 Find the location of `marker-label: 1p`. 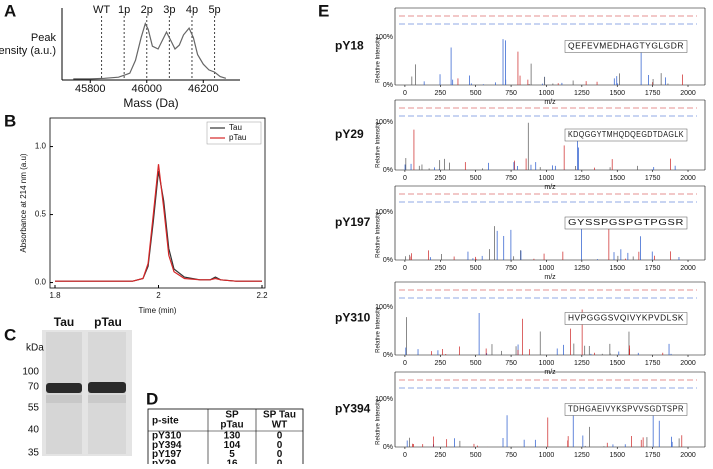

marker-label: 1p is located at coordinates (124, 10).